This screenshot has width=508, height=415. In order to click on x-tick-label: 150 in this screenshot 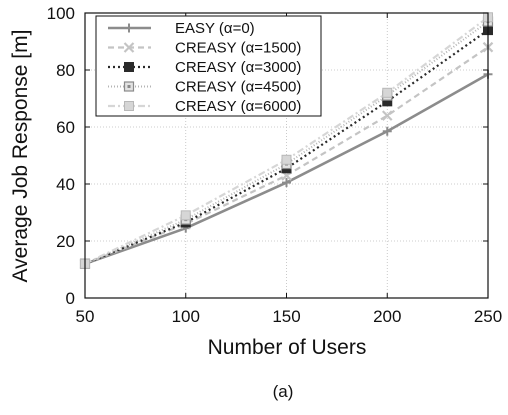, I will do `click(286, 316)`.